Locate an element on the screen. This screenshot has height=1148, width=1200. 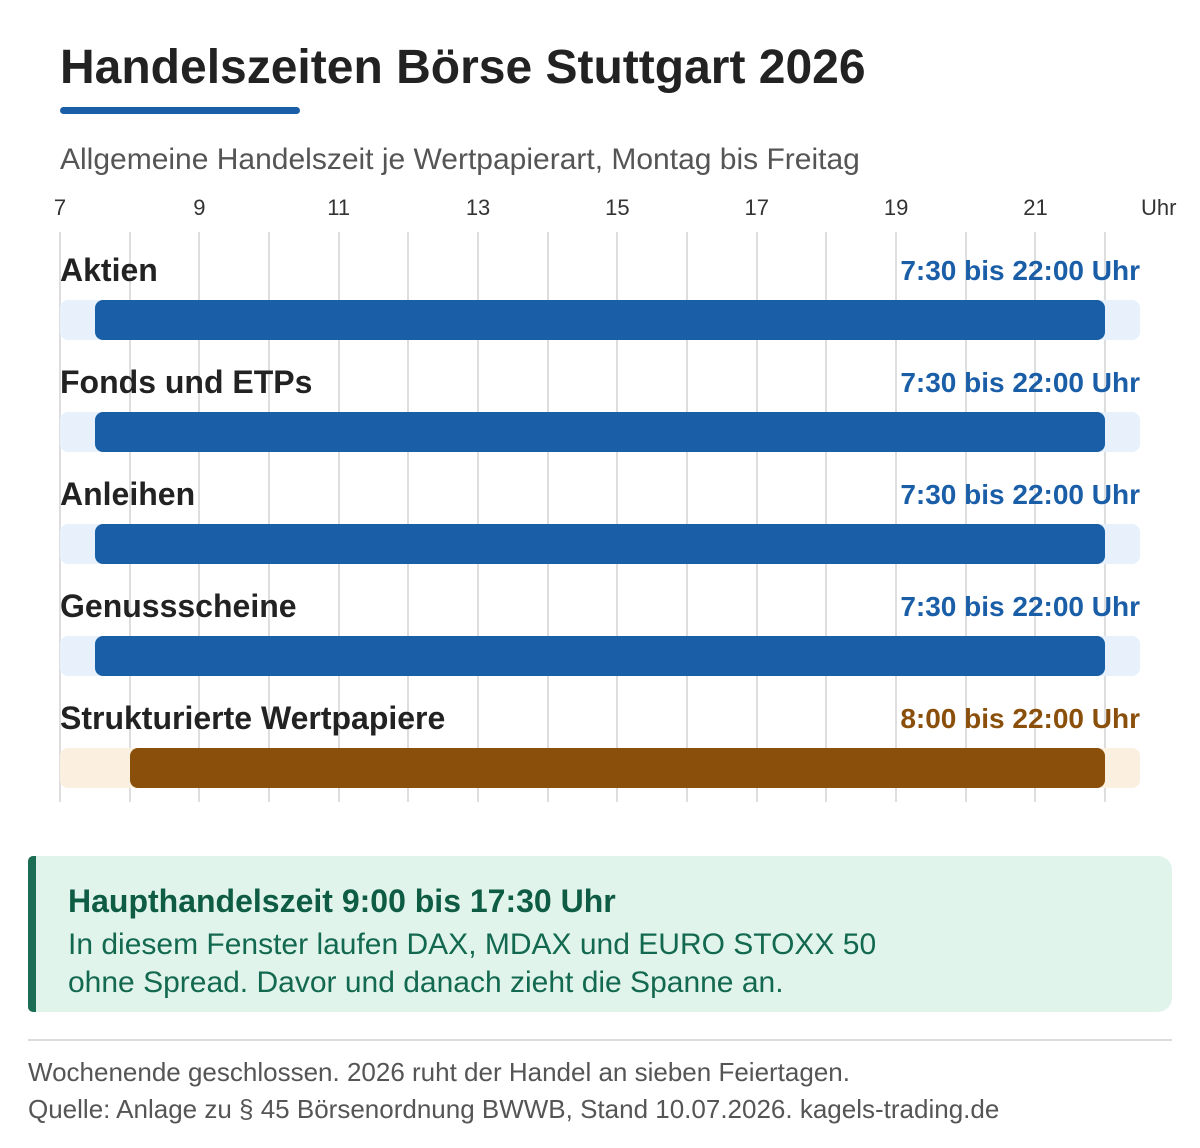
x-unit-label: Uhr is located at coordinates (1159, 207).